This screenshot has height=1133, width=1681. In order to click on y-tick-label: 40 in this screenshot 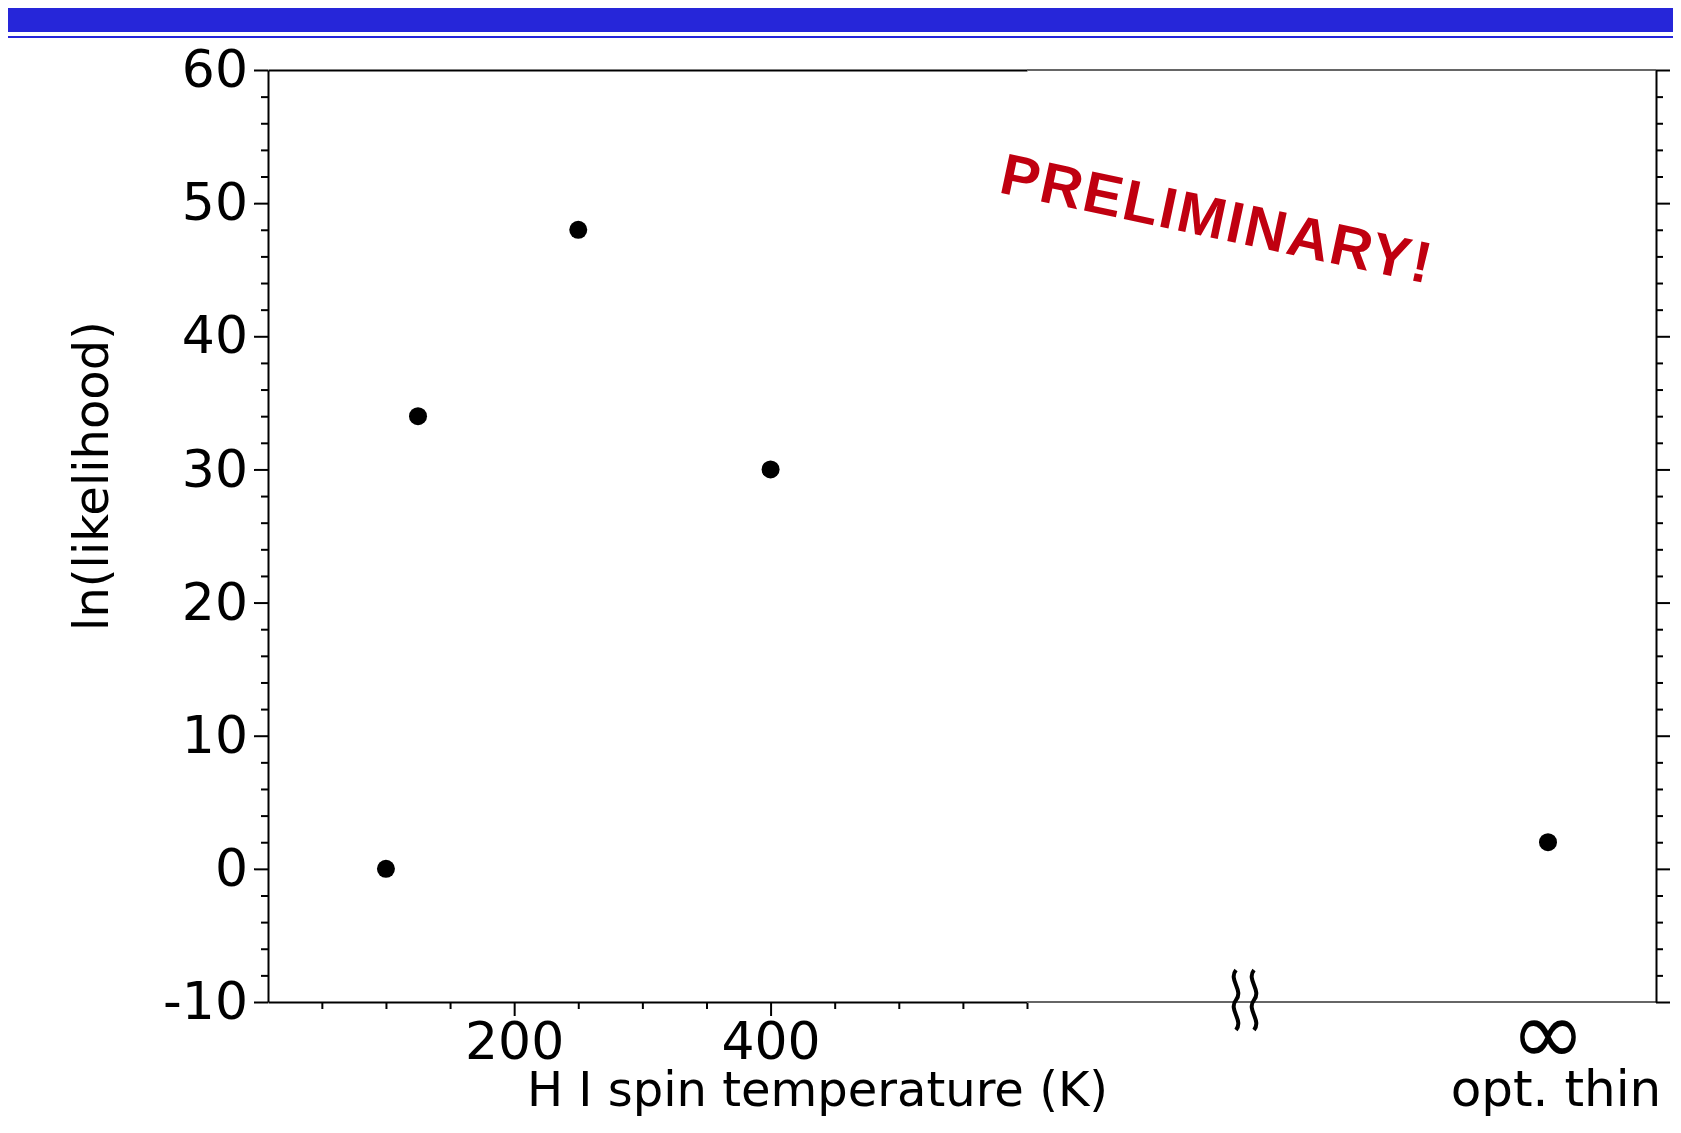, I will do `click(214, 335)`.